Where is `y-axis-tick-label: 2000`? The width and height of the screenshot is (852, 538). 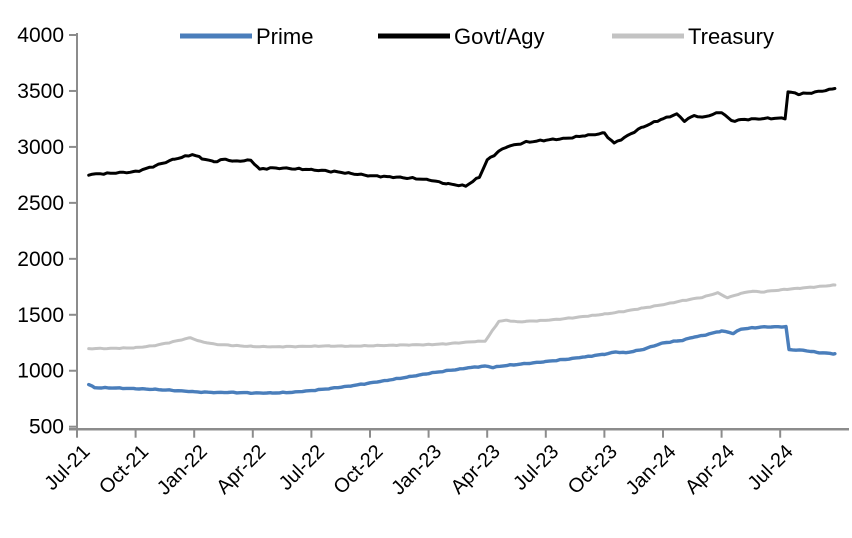
y-axis-tick-label: 2000 is located at coordinates (40, 259).